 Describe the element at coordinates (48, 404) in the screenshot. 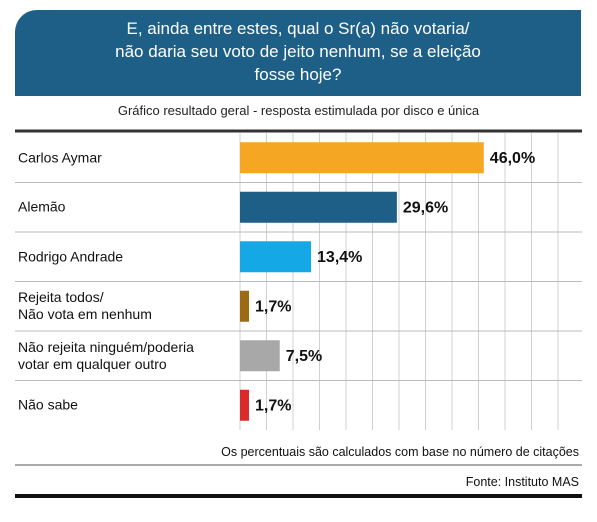

I see `category-label: Não sabe` at that location.